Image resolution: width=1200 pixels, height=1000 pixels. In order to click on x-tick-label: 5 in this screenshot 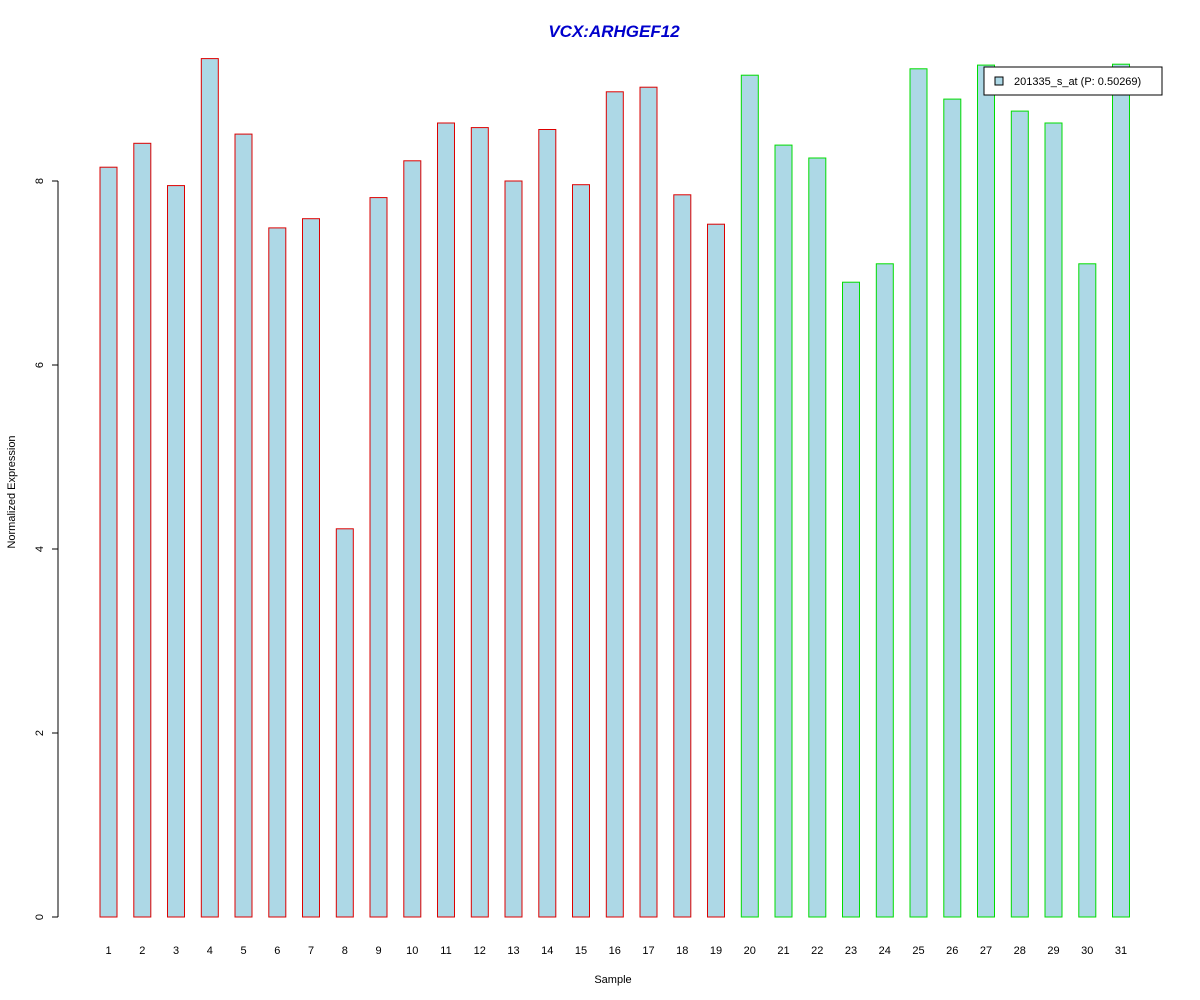, I will do `click(243, 951)`.